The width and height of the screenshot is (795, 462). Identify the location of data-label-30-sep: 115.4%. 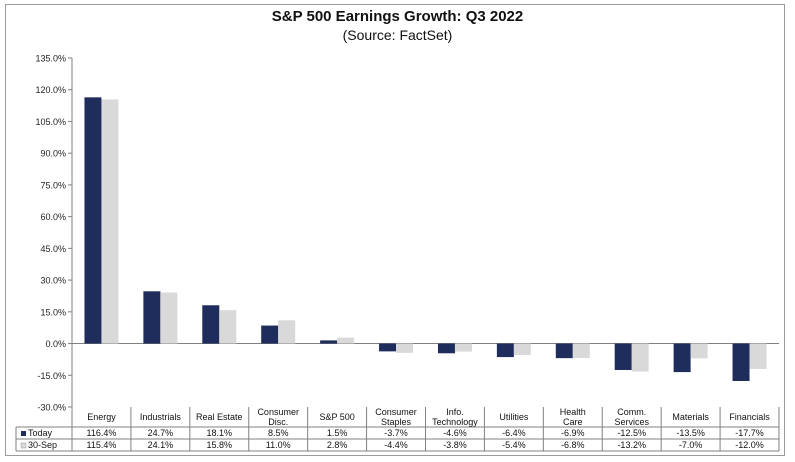
(102, 445).